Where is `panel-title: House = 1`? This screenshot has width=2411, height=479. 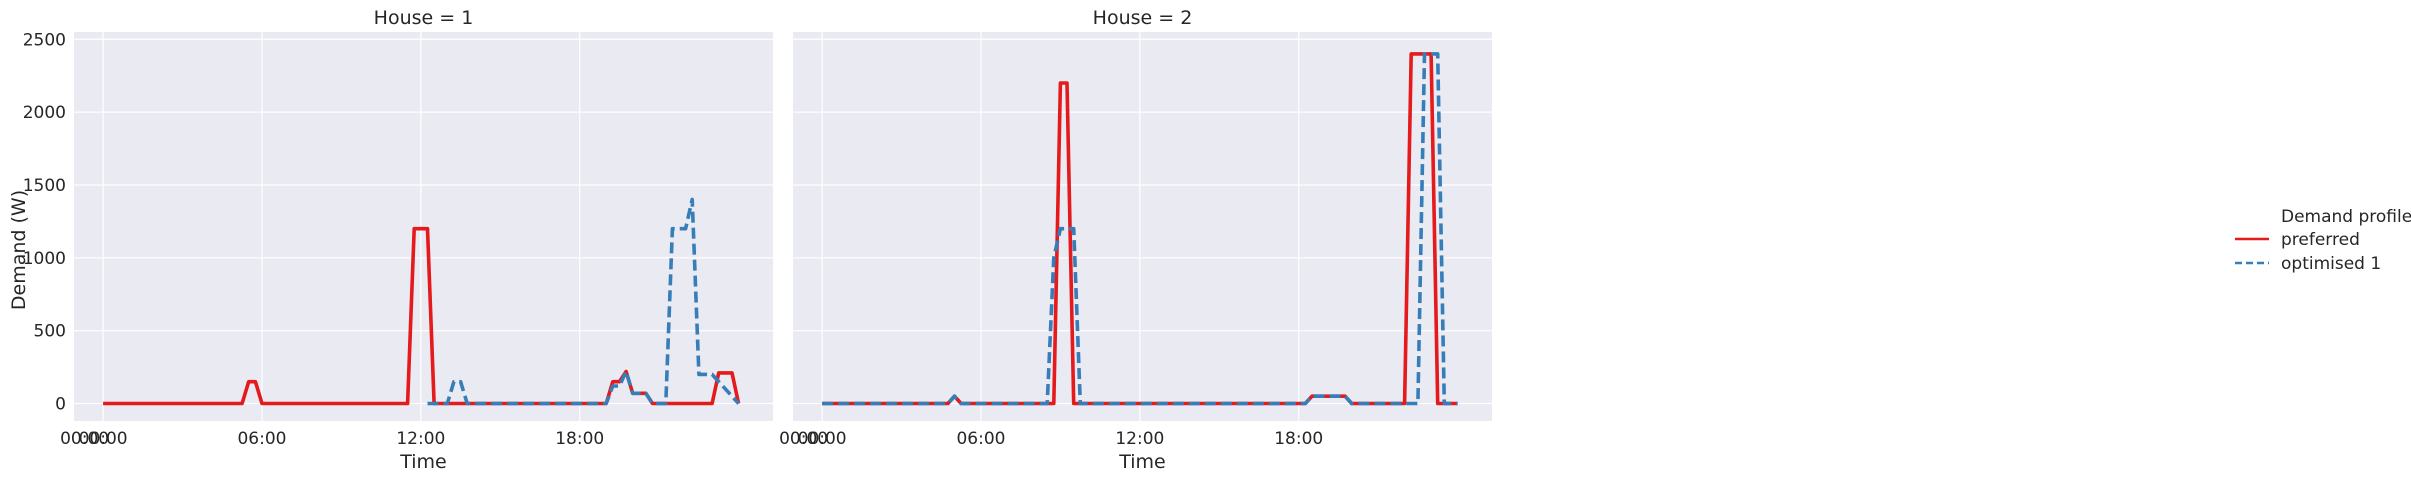 panel-title: House = 1 is located at coordinates (424, 18).